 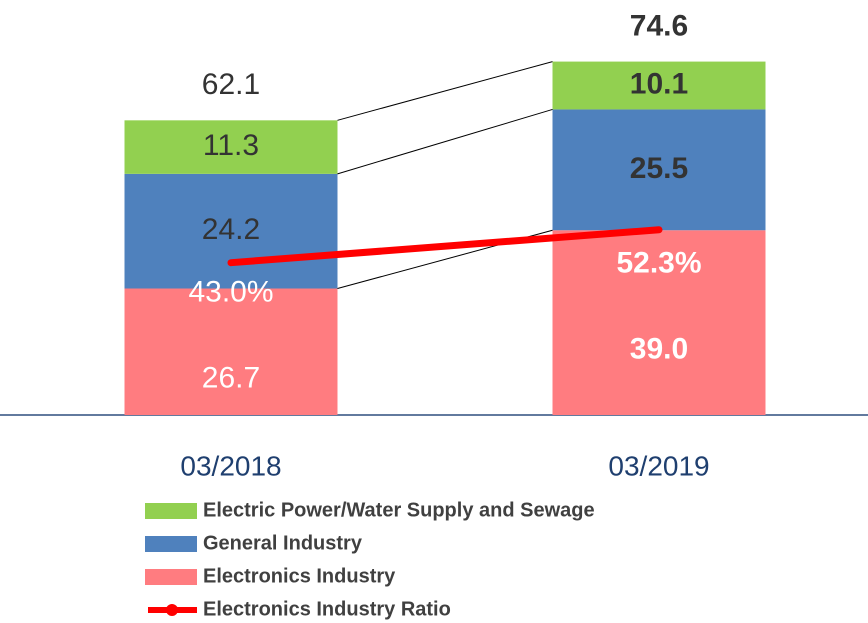 What do you see at coordinates (659, 349) in the screenshot?
I see `data-label: 39.0` at bounding box center [659, 349].